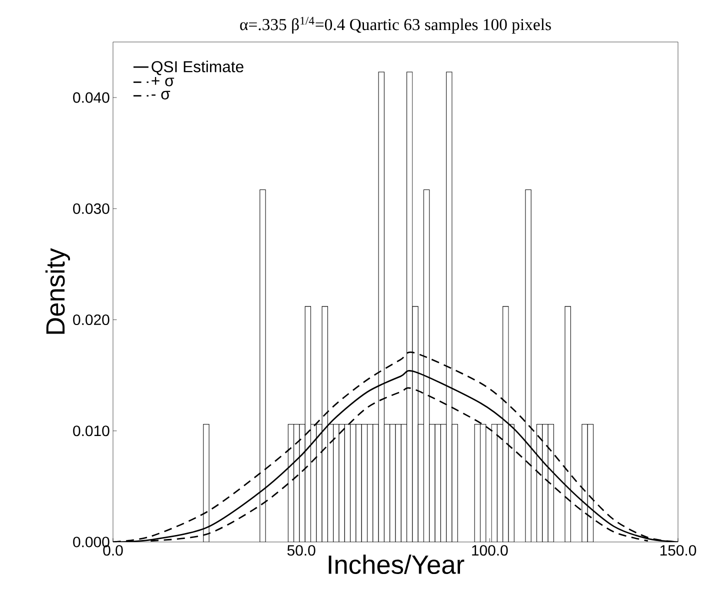  What do you see at coordinates (91, 208) in the screenshot?
I see `y-tick-label: 0.030` at bounding box center [91, 208].